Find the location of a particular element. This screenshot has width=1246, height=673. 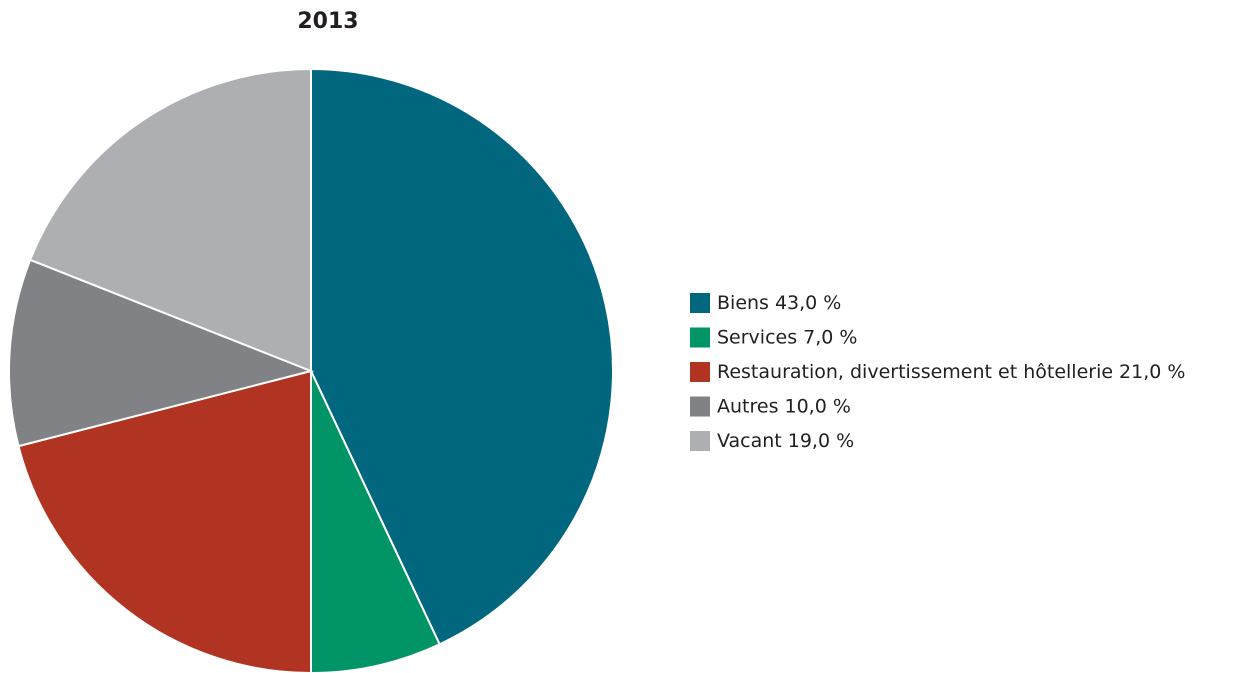

legend-entry: Biens 43,0 % is located at coordinates (779, 303).